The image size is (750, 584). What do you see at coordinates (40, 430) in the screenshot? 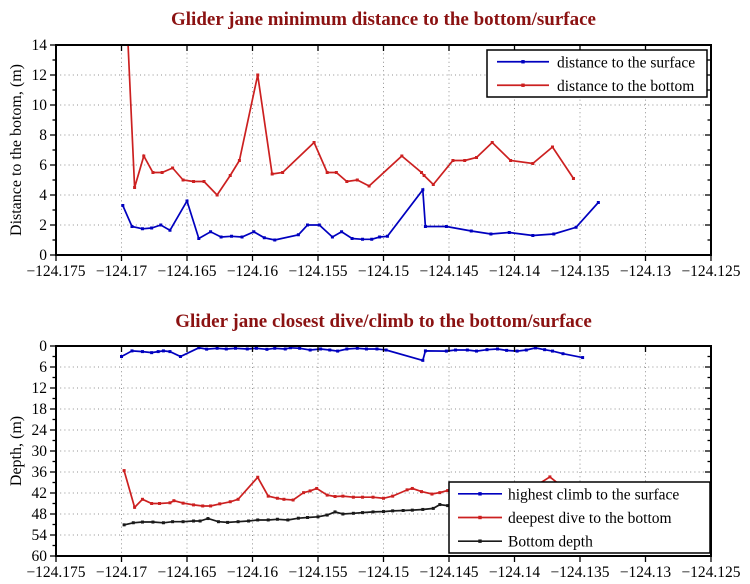
I see `y-tick-label: 24` at bounding box center [40, 430].